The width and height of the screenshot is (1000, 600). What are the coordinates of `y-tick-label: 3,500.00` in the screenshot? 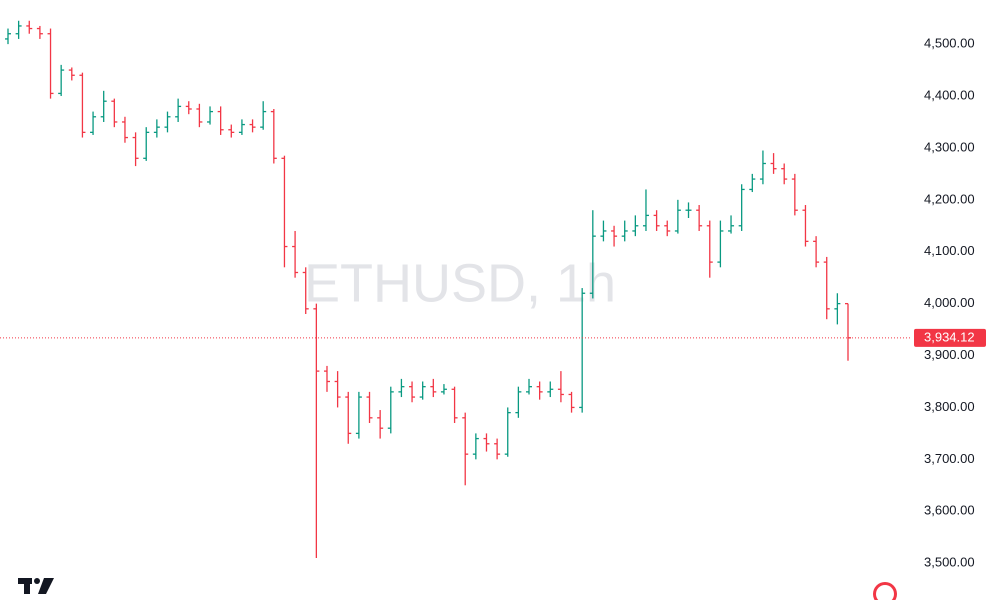 It's located at (949, 562).